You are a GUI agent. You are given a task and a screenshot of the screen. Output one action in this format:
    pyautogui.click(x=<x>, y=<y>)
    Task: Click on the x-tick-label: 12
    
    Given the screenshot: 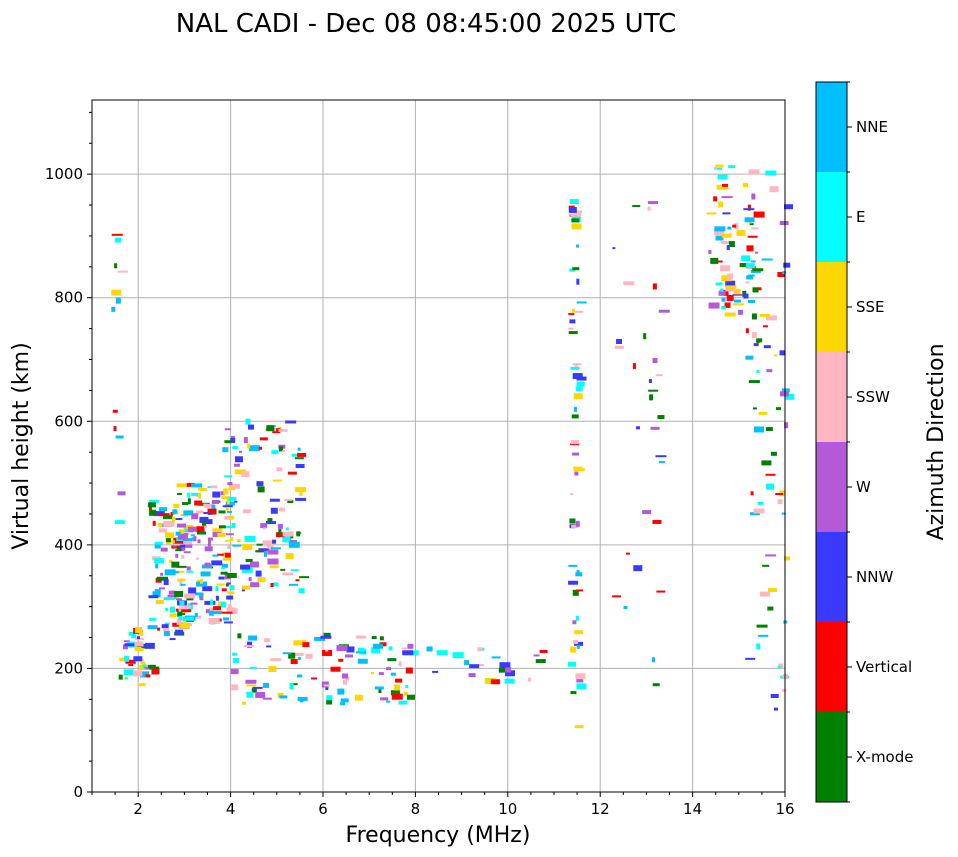 What is the action you would take?
    pyautogui.click(x=600, y=809)
    